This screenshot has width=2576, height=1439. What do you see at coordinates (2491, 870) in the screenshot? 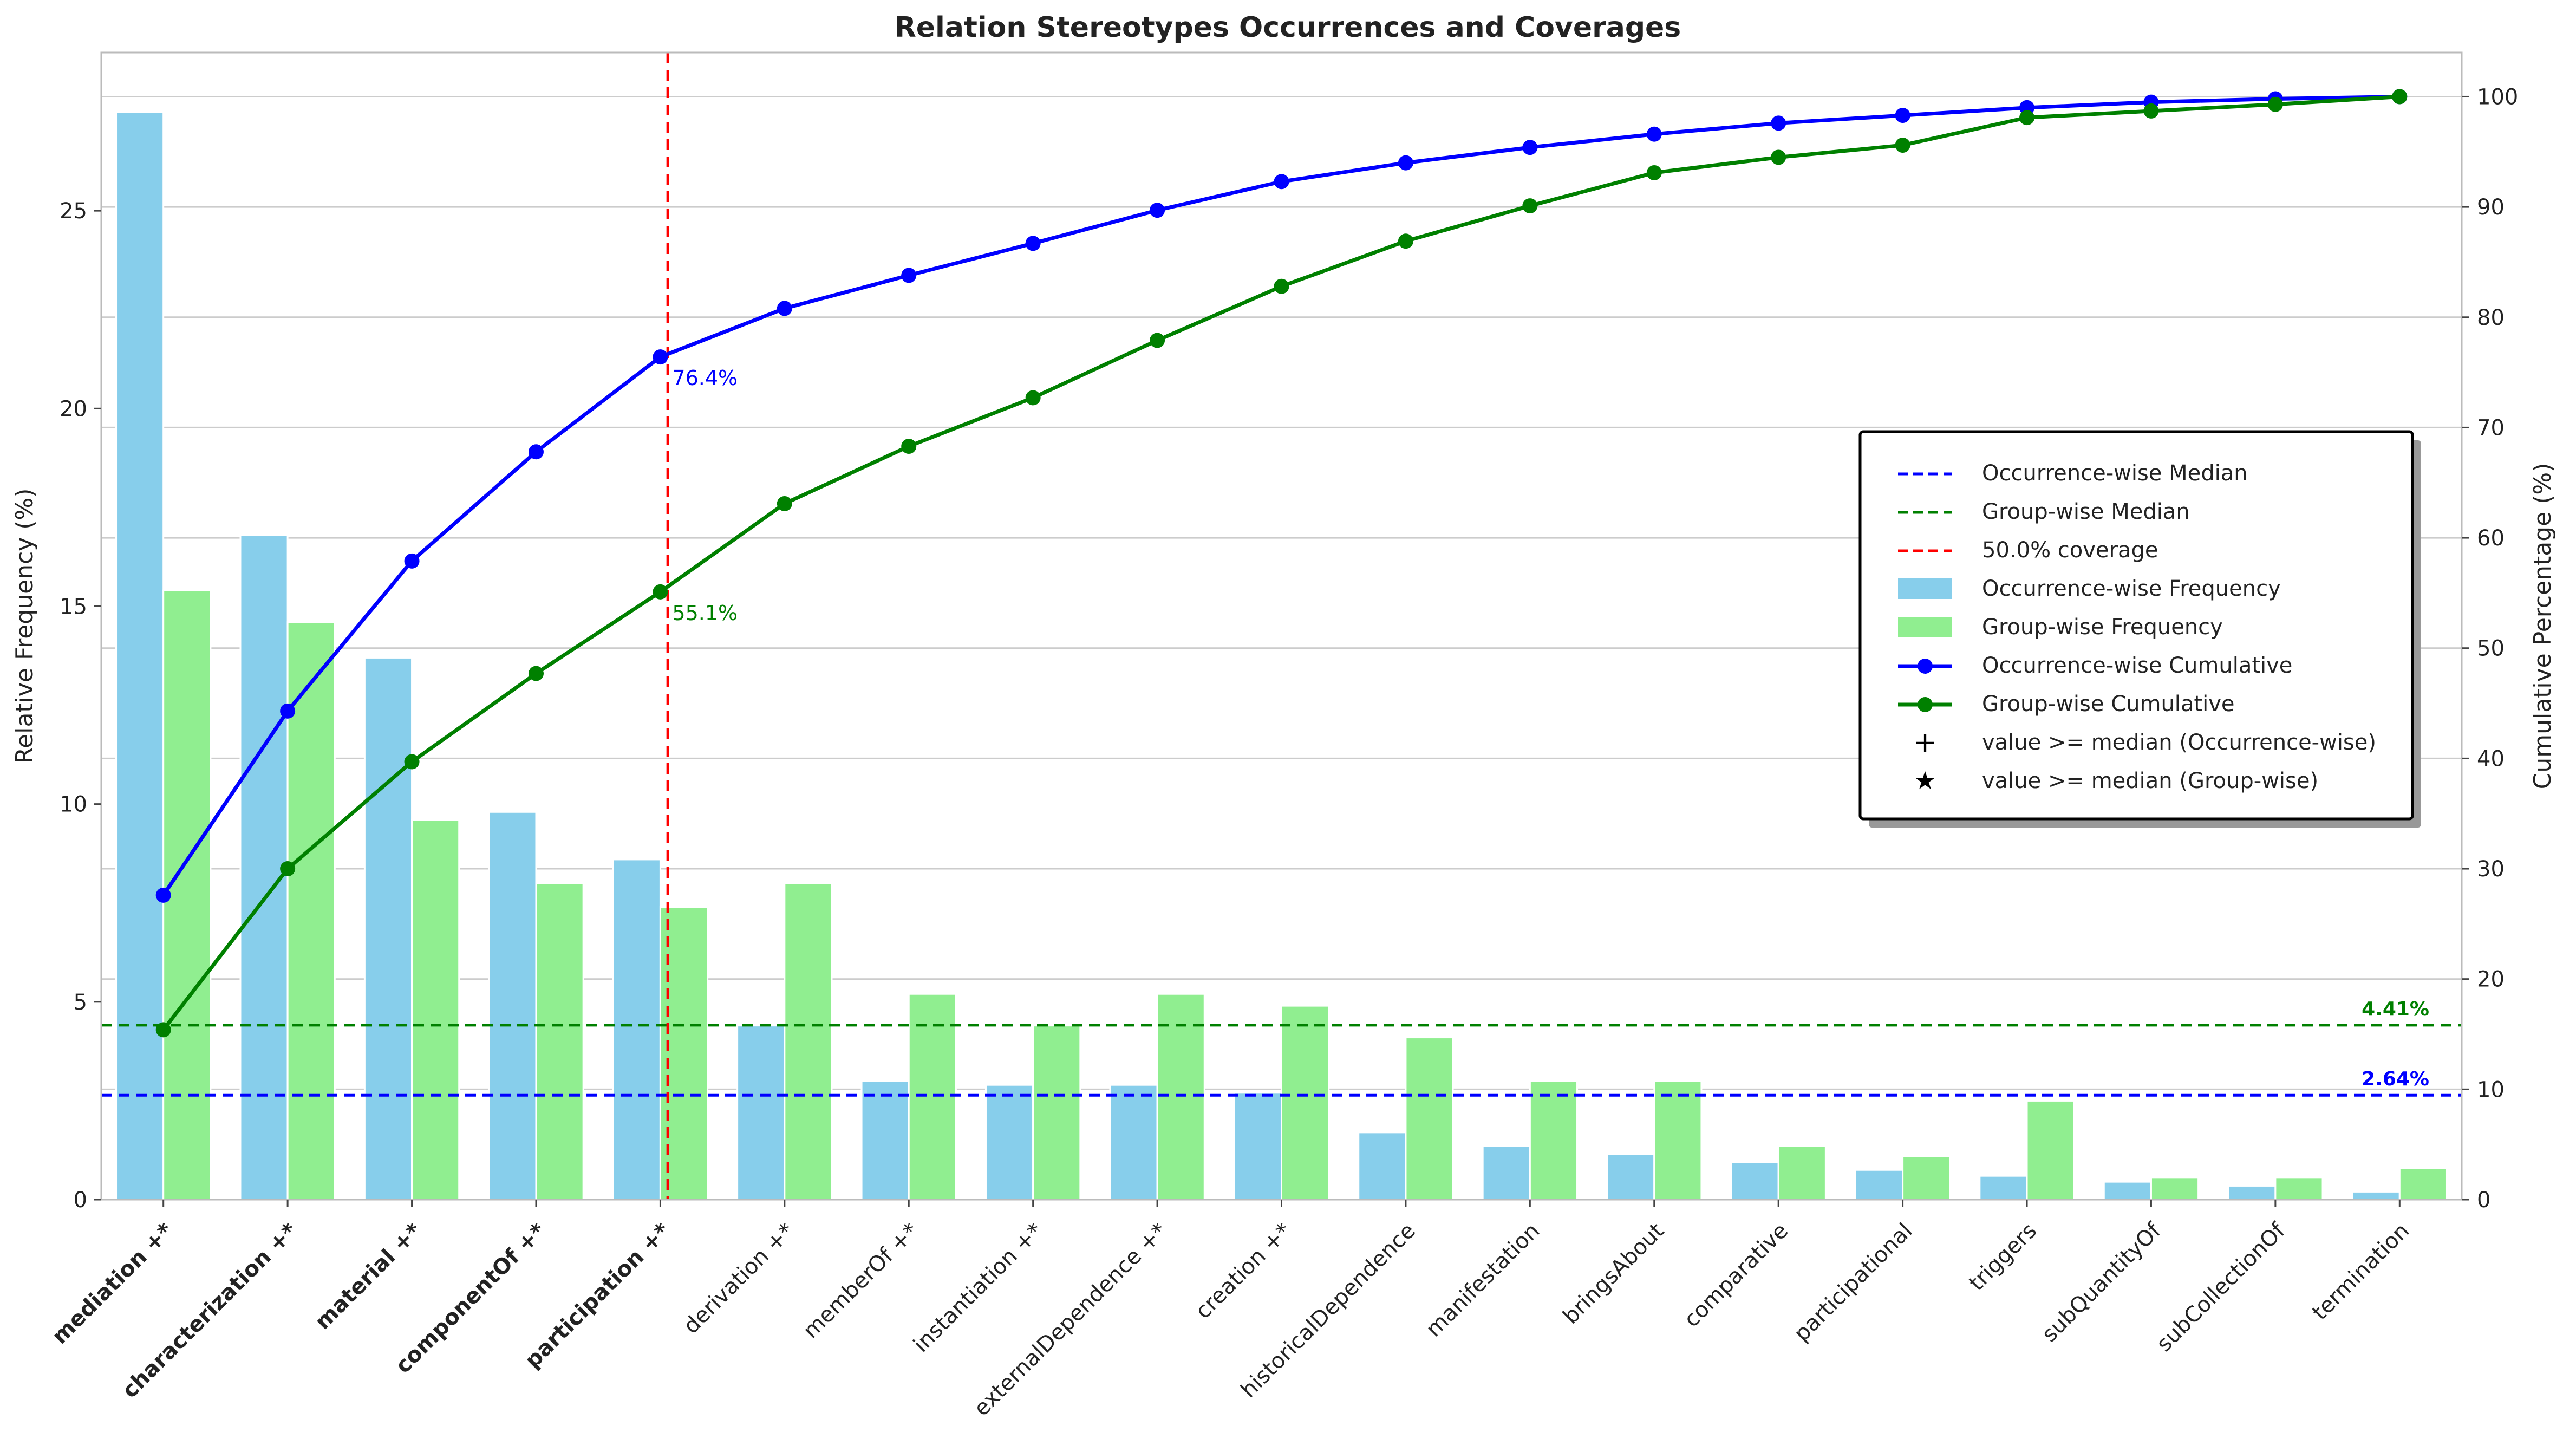
I see `y-tick-label-right: 30` at bounding box center [2491, 870].